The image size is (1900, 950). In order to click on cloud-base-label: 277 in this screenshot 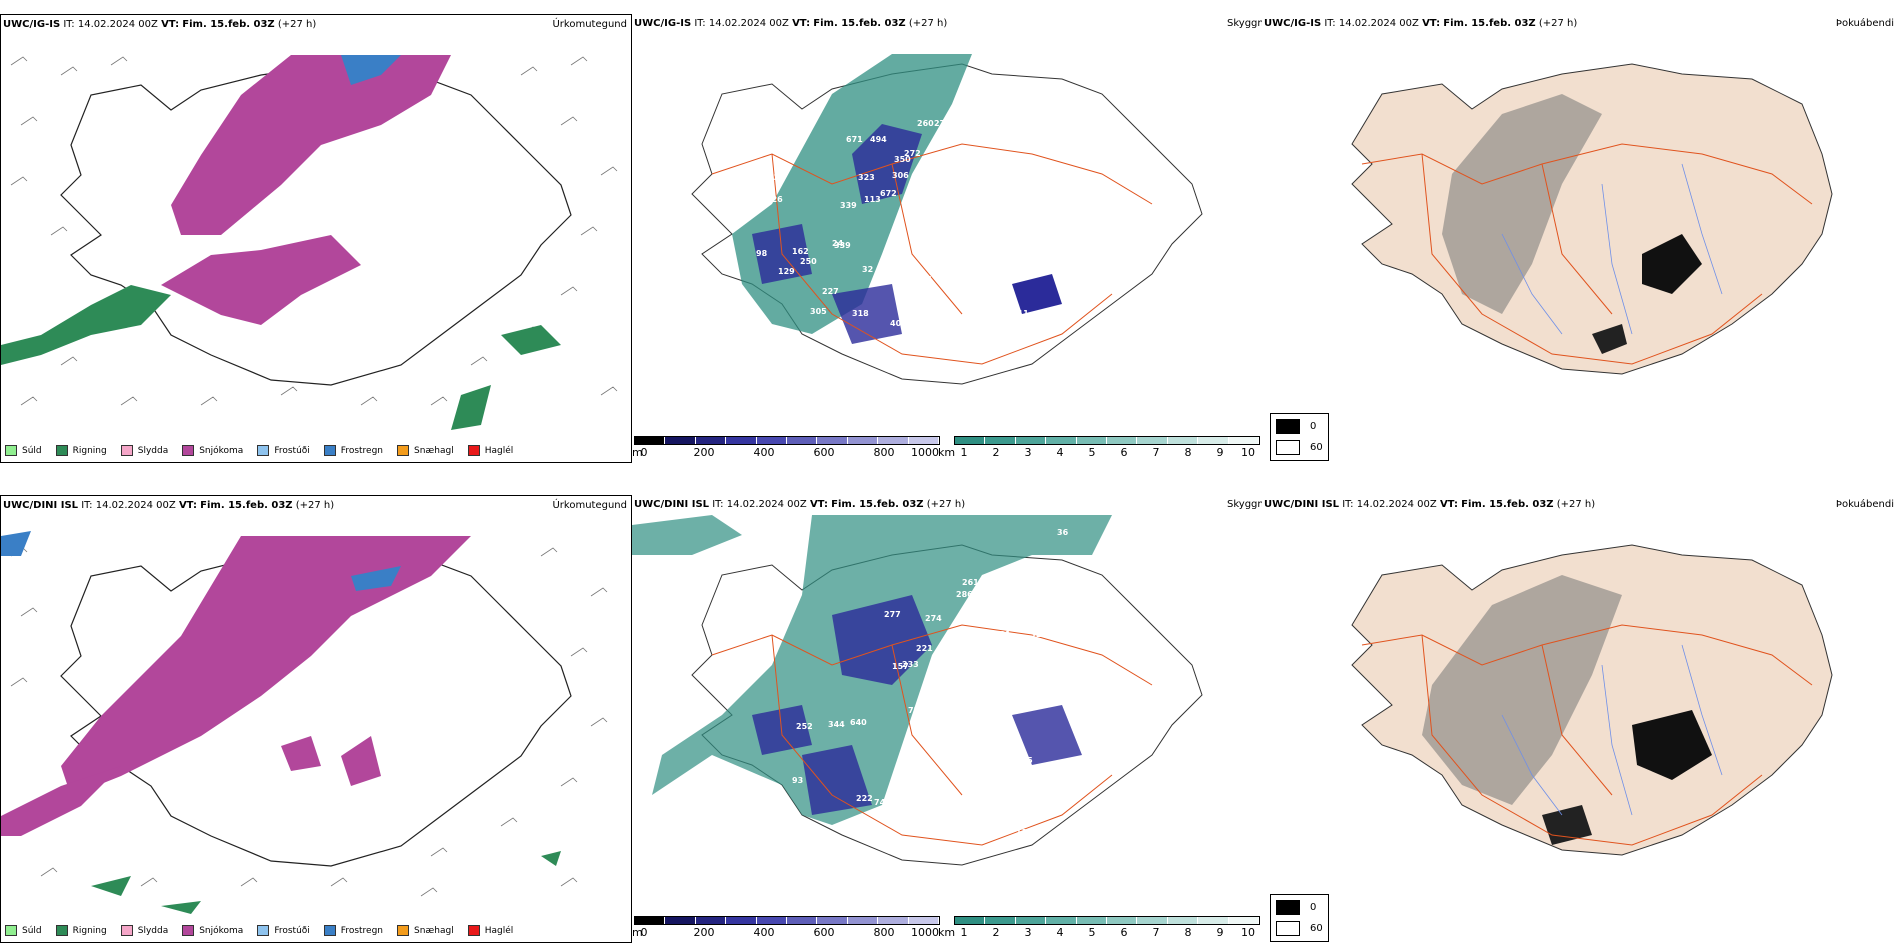, I will do `click(892, 614)`.